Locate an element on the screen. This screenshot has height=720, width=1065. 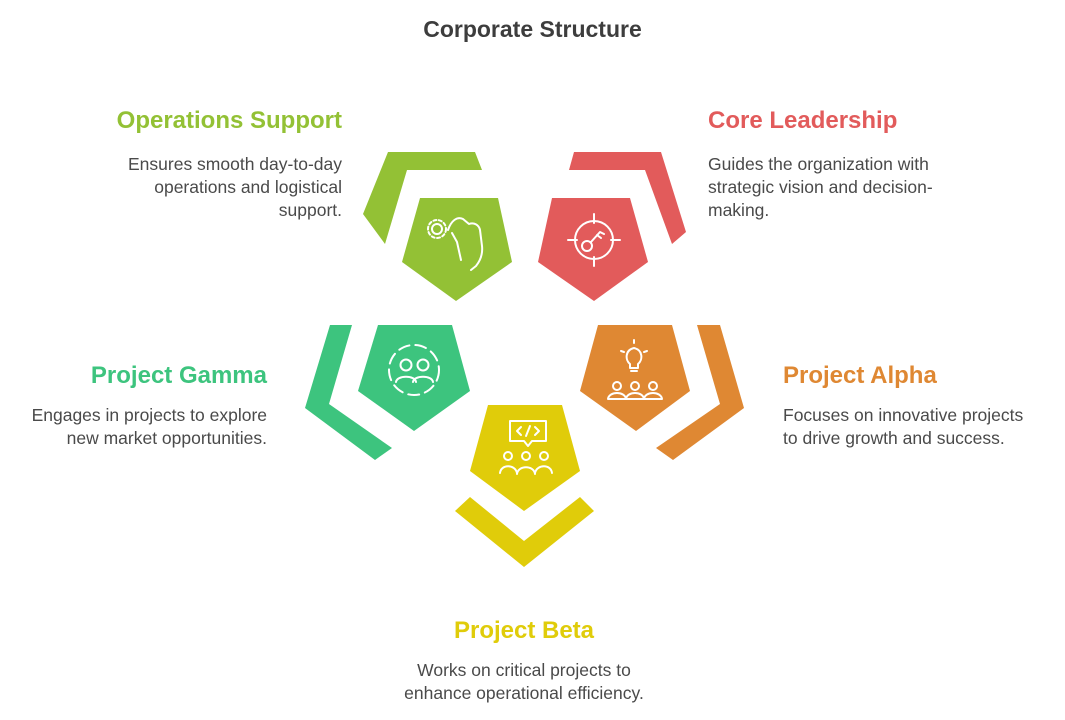
gamma-outer-band is located at coordinates (348, 392).